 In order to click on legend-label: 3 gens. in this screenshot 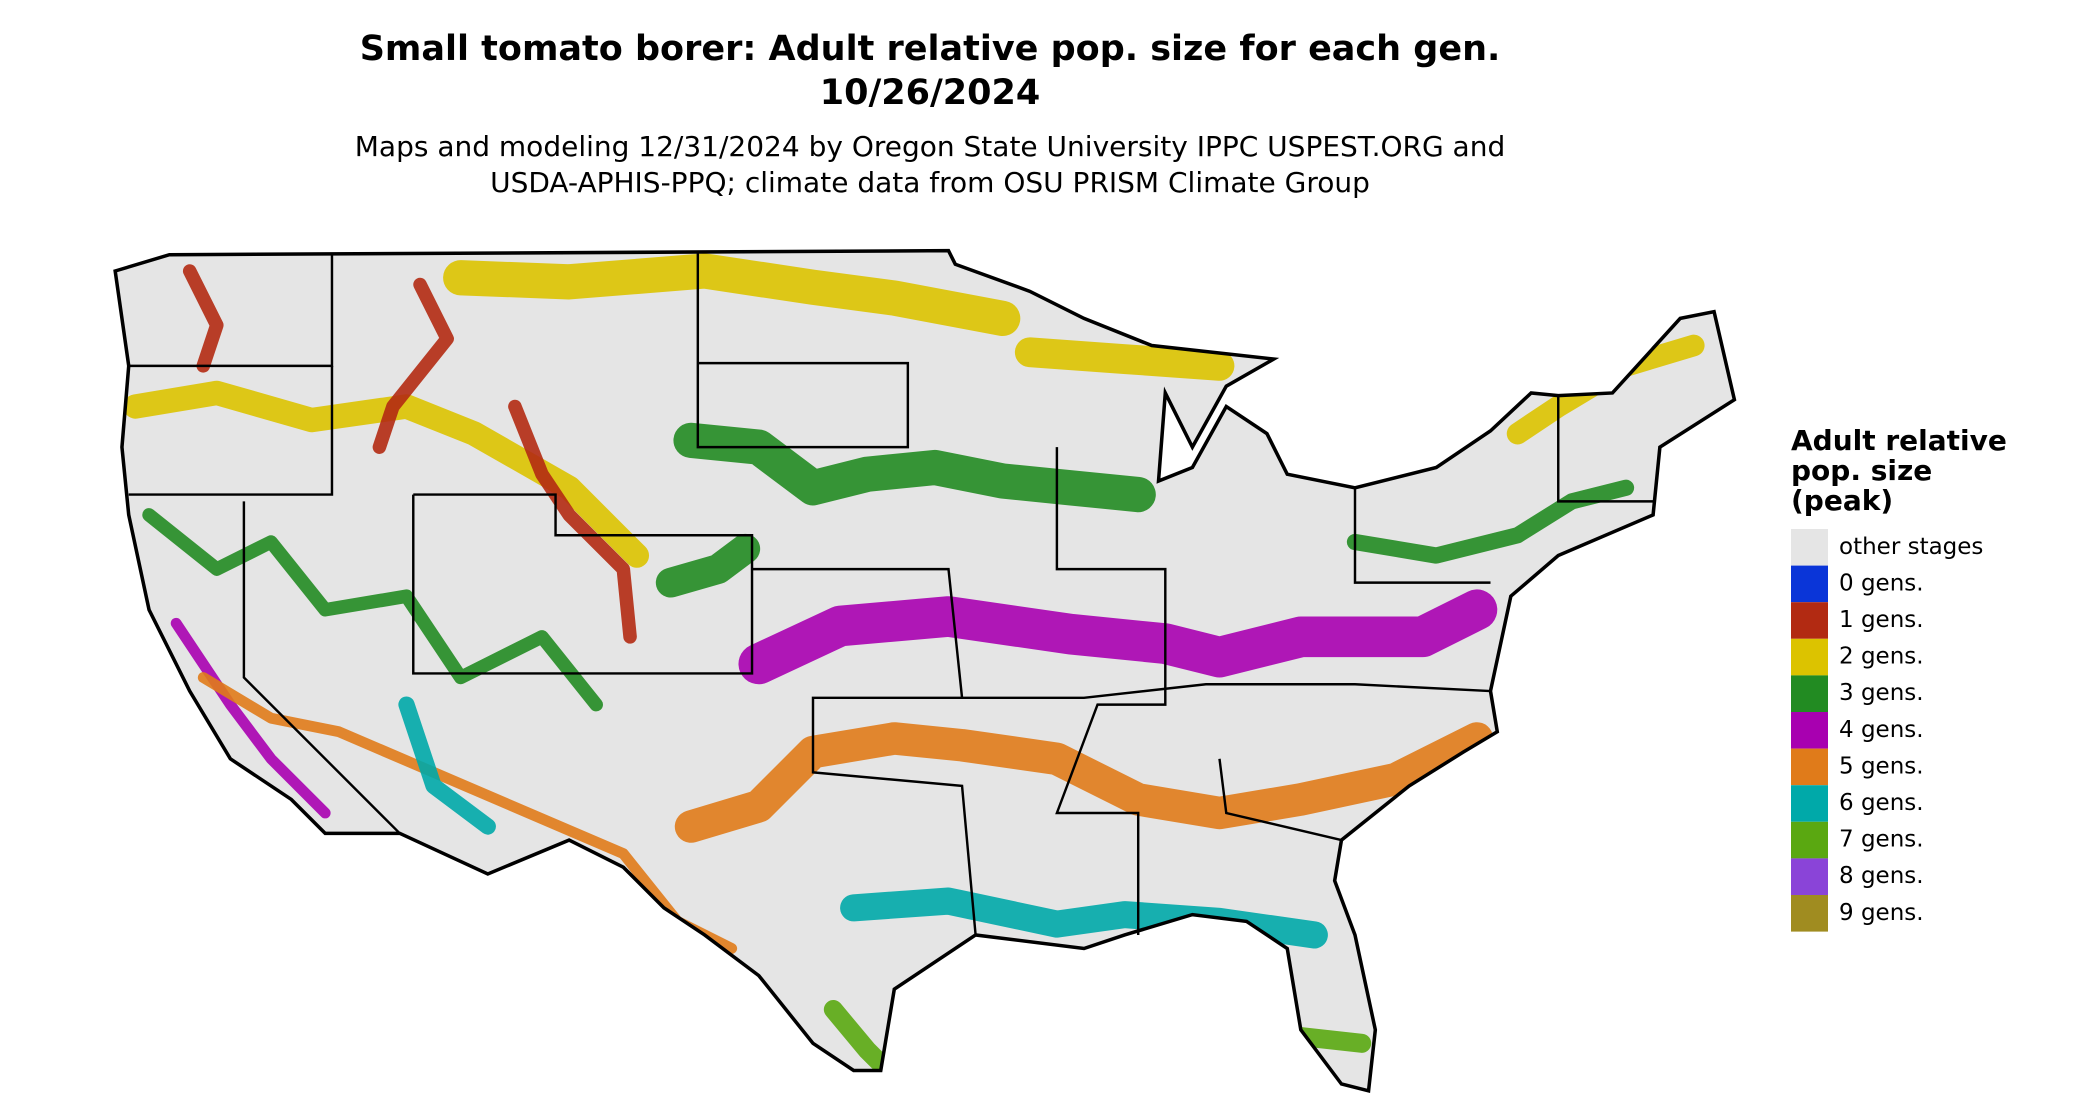, I will do `click(1881, 693)`.